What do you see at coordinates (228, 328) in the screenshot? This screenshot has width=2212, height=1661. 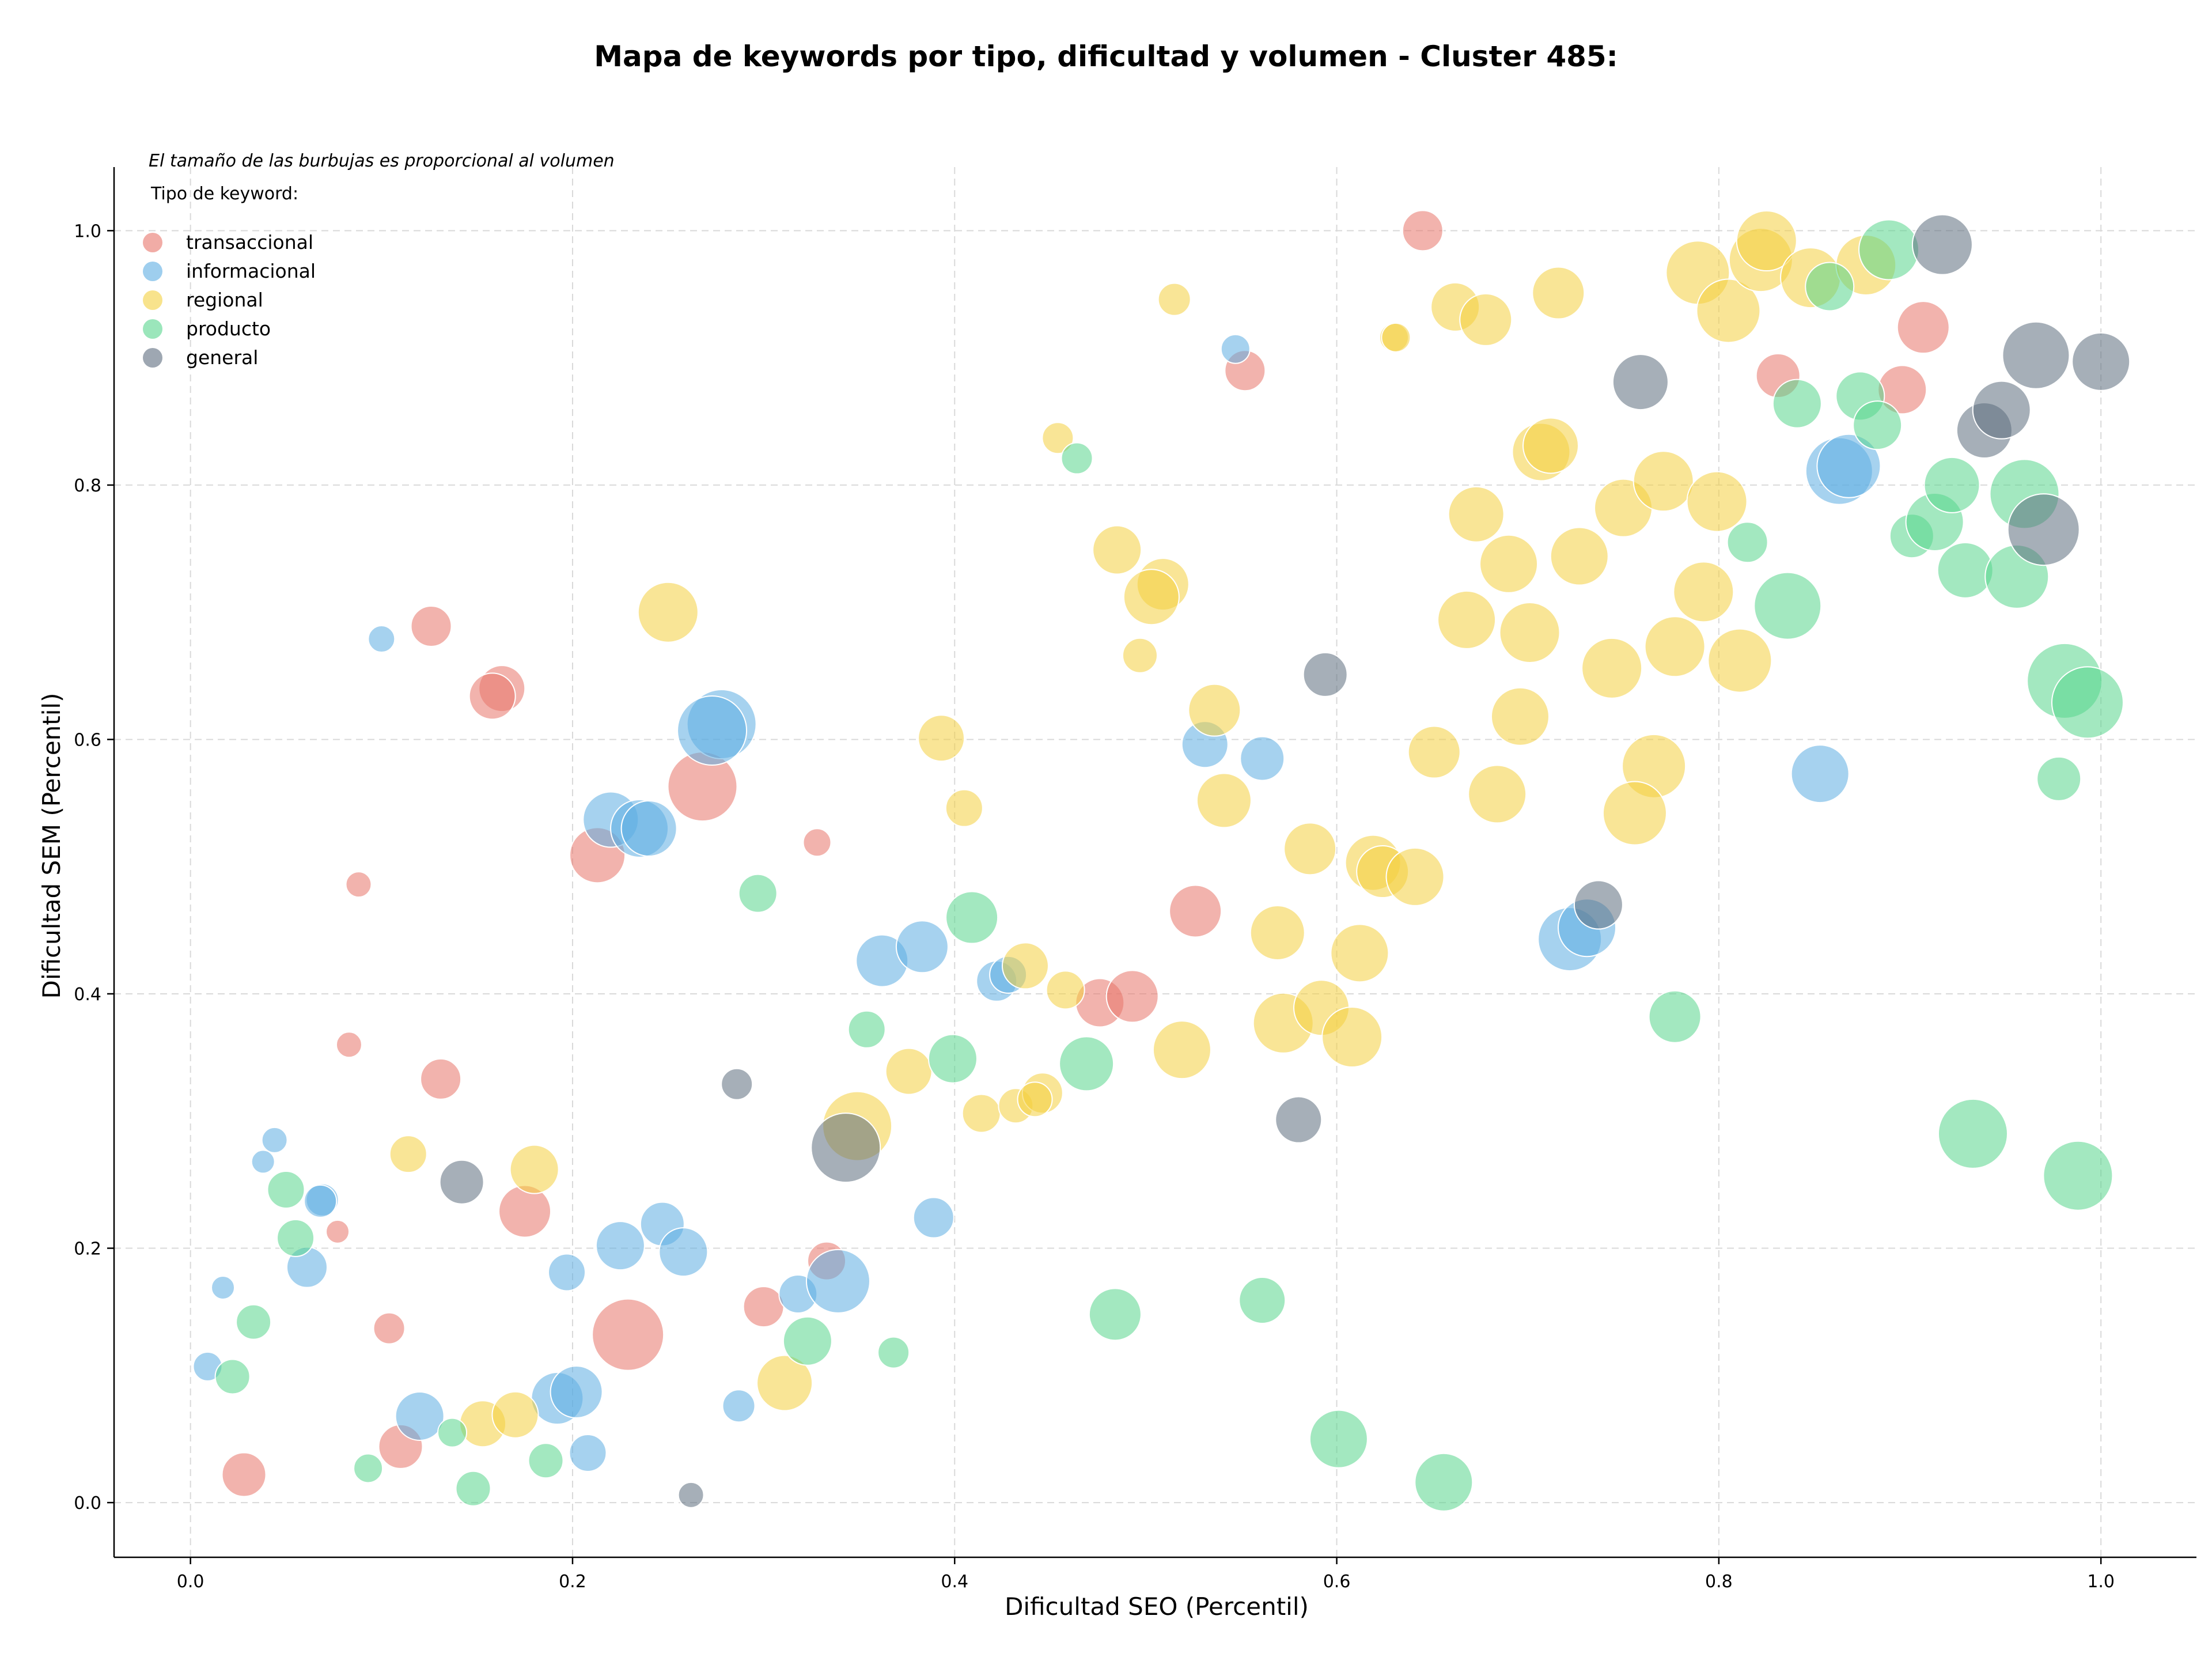 I see `legend-label-producto: producto` at bounding box center [228, 328].